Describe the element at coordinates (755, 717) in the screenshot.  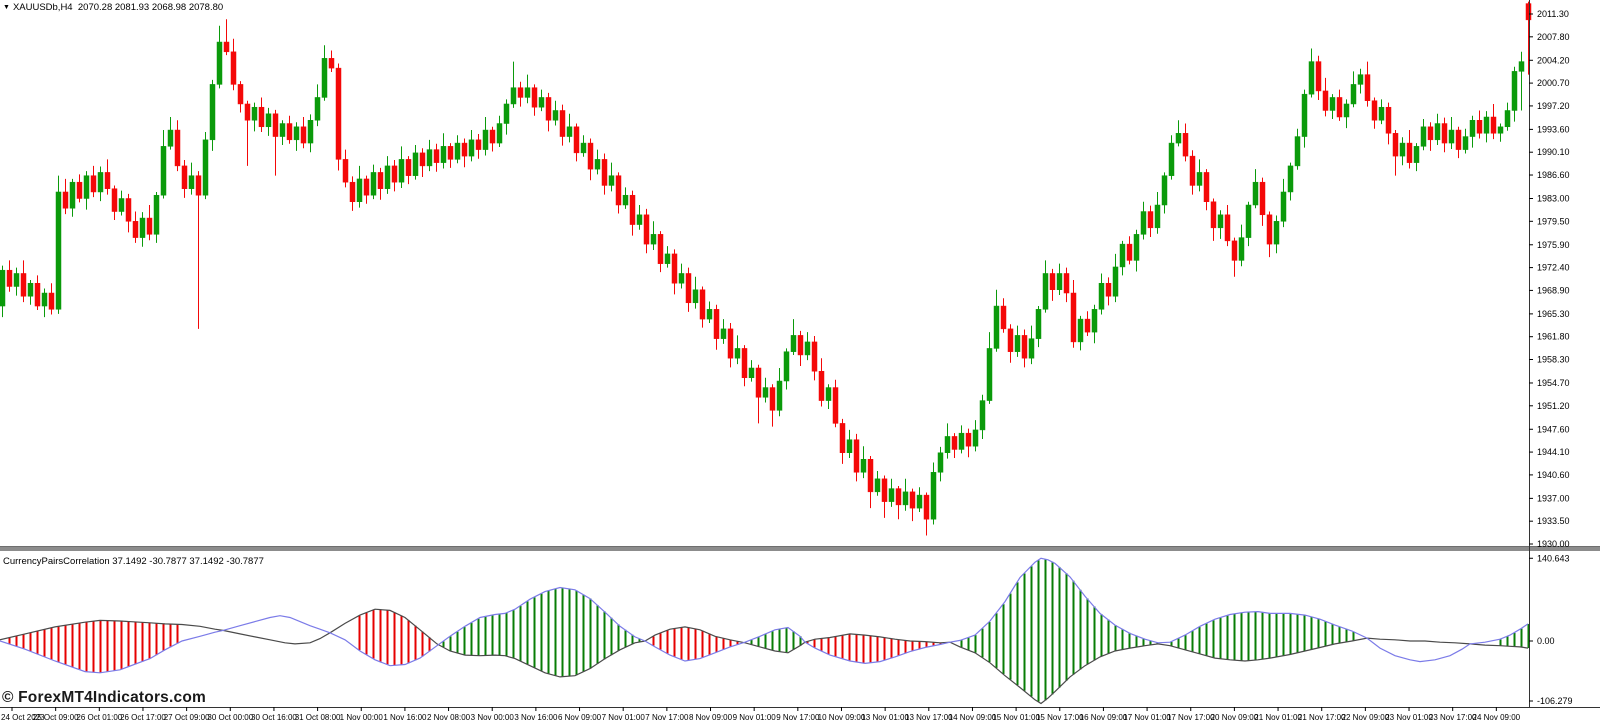
I see `time-axis-label: 9 Nov 01:00` at that location.